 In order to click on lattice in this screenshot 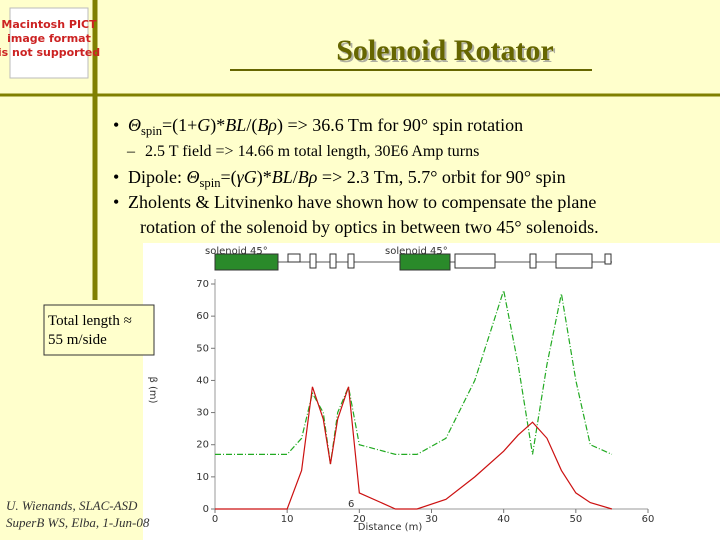, I will do `click(413, 262)`.